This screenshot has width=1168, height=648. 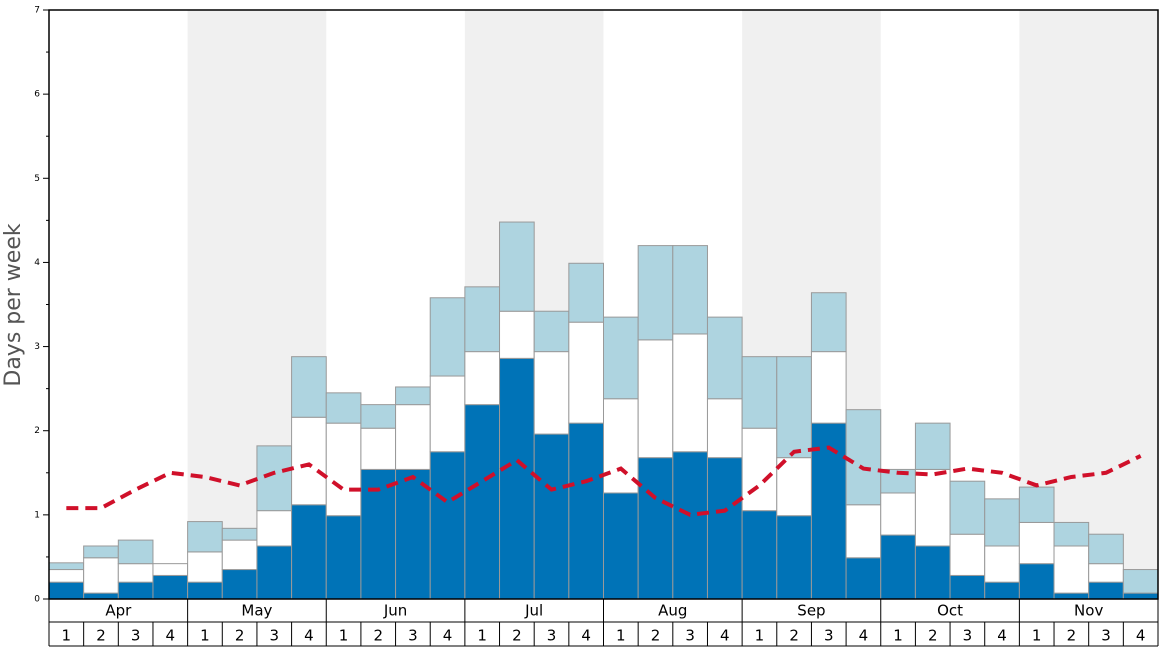 I want to click on y-tick-label: 5, so click(x=37, y=179).